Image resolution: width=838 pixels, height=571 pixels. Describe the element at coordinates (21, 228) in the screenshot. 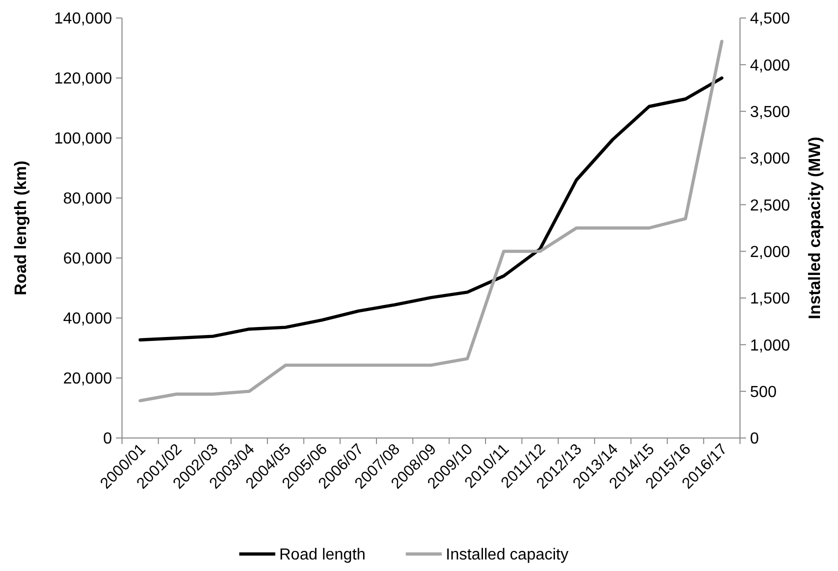

I see `y-axis-title: Road length (km)` at that location.